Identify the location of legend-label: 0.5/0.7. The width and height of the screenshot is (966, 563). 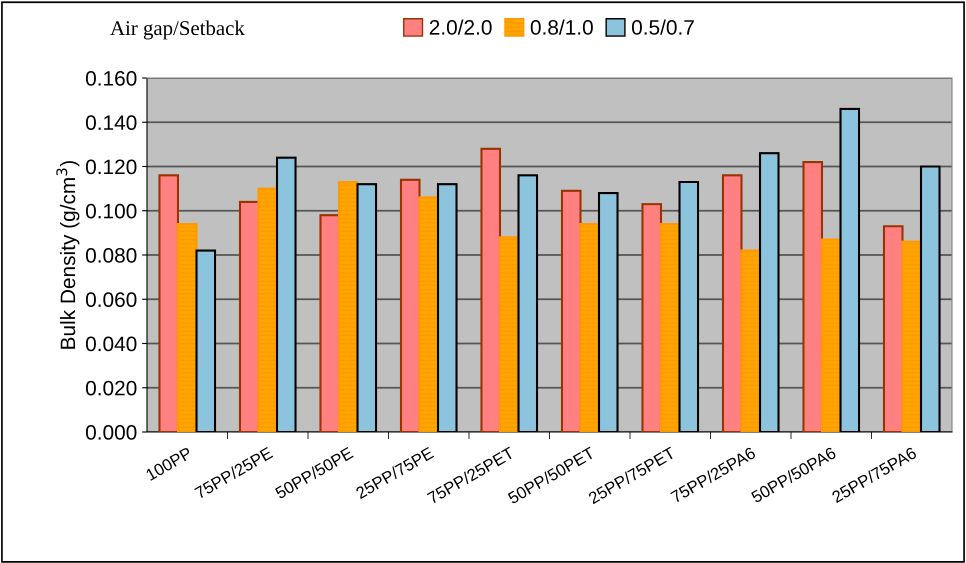
(663, 27).